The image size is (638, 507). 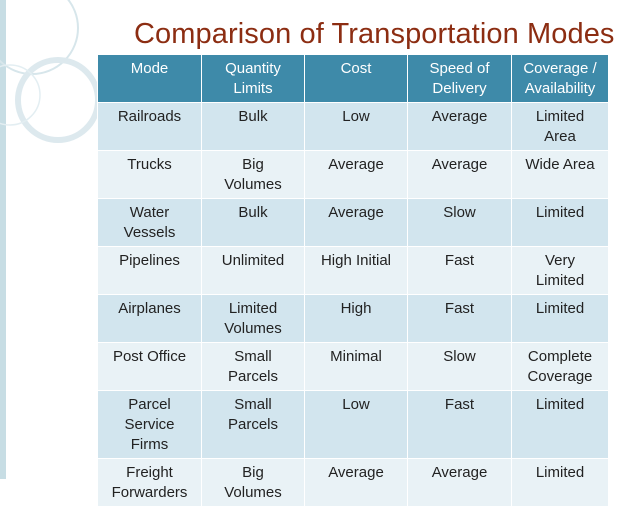 I want to click on cell-cost: High Initial, so click(x=356, y=270).